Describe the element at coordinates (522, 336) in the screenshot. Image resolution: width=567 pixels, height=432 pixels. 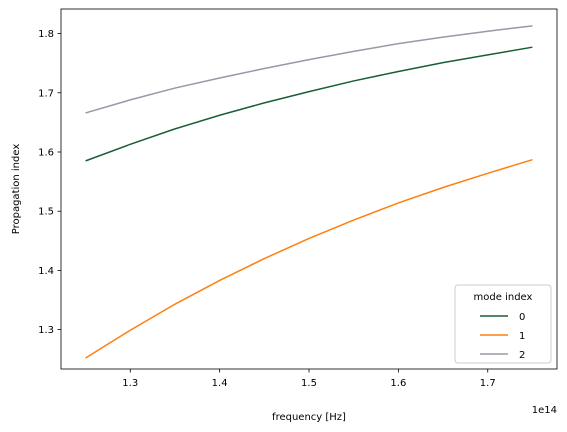
I see `legend-label-1: 1` at that location.